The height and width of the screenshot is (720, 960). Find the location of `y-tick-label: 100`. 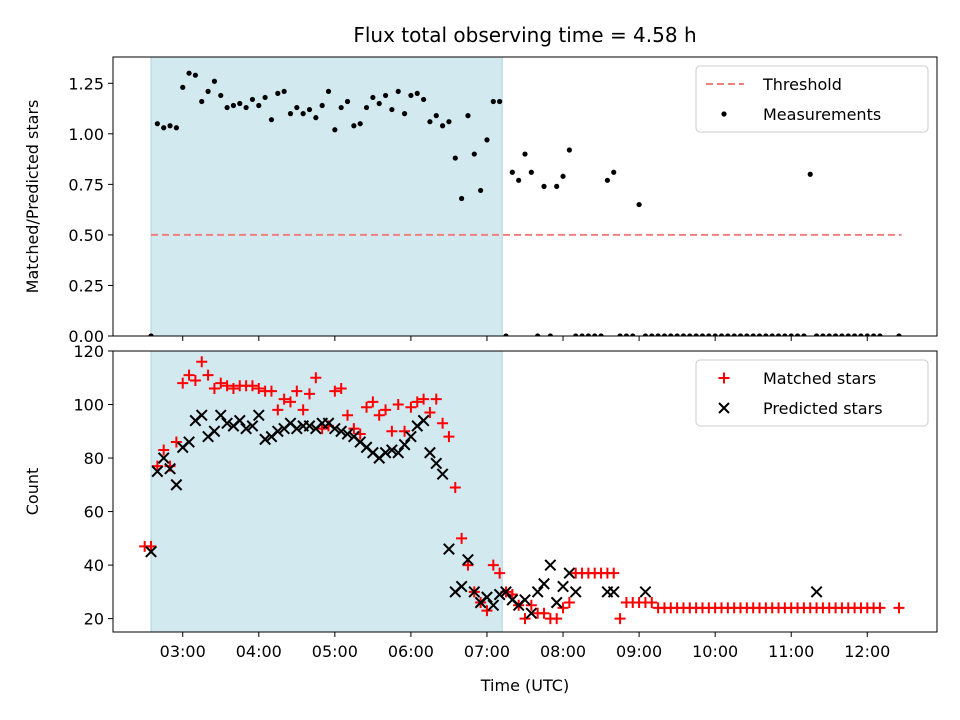

y-tick-label: 100 is located at coordinates (88, 405).